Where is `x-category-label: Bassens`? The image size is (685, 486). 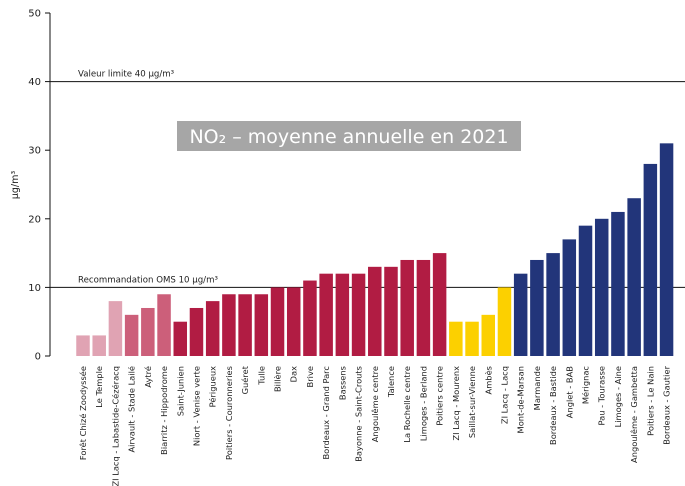
x-category-label: Bassens is located at coordinates (342, 383).